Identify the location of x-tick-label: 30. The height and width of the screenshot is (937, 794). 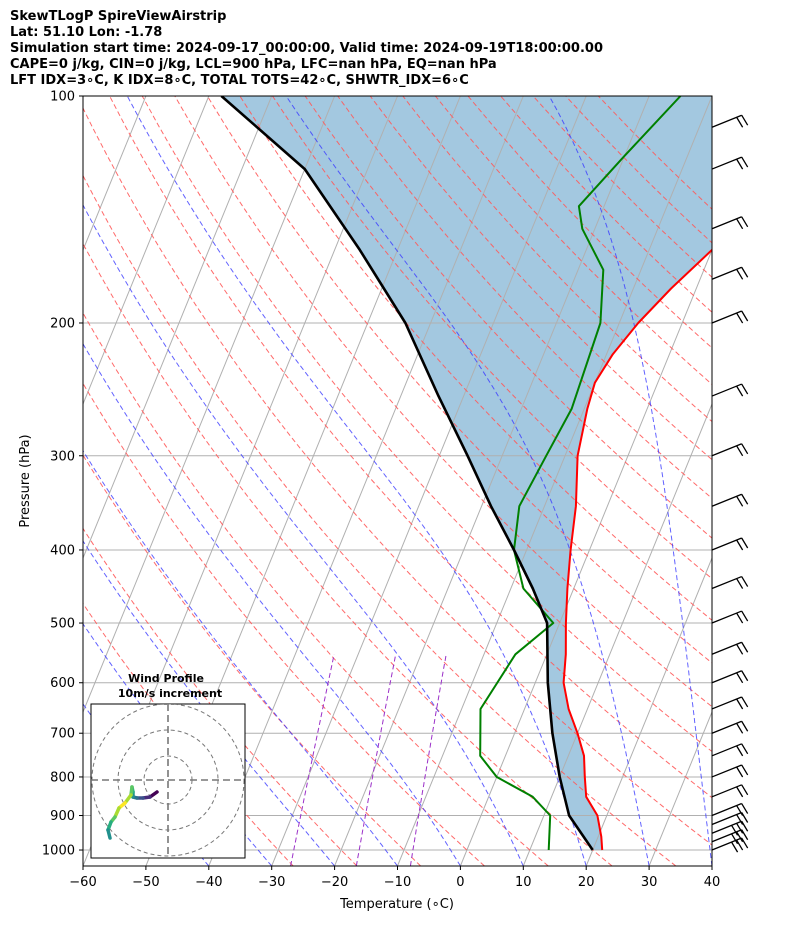
(649, 882).